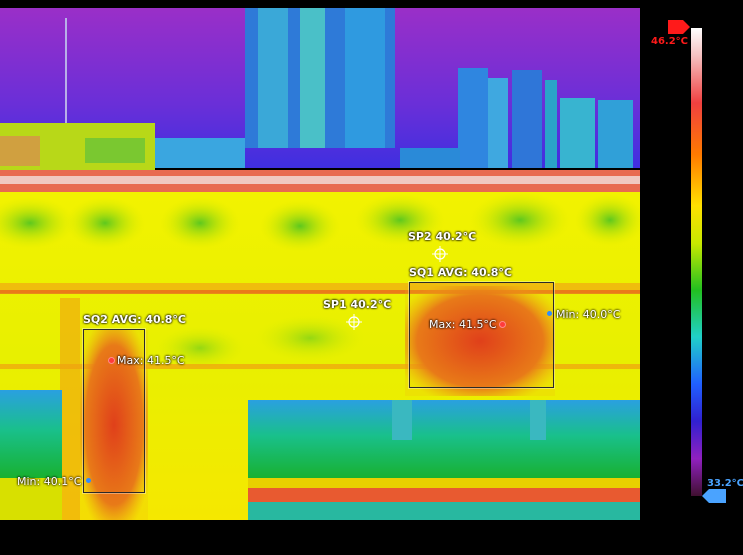 The height and width of the screenshot is (555, 743). What do you see at coordinates (114, 411) in the screenshot?
I see `area-sq2-box` at bounding box center [114, 411].